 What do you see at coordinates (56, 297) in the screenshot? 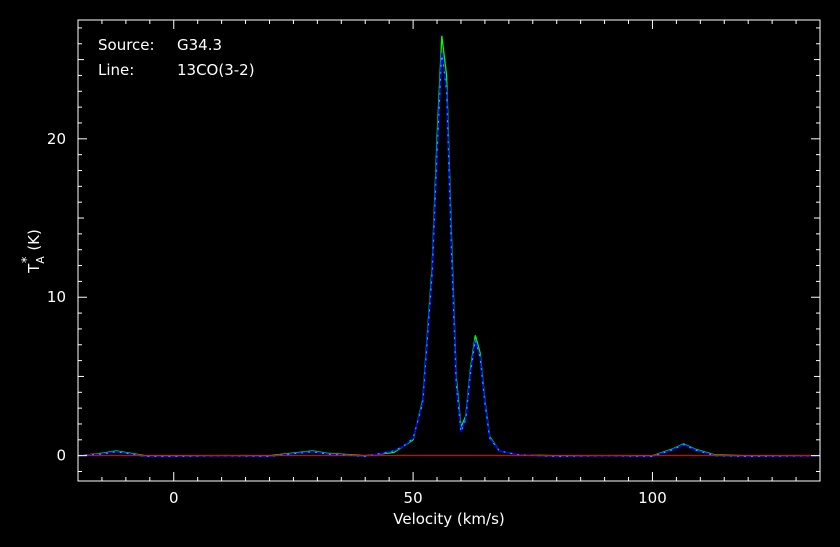
I see `y-tick-label: 10` at bounding box center [56, 297].